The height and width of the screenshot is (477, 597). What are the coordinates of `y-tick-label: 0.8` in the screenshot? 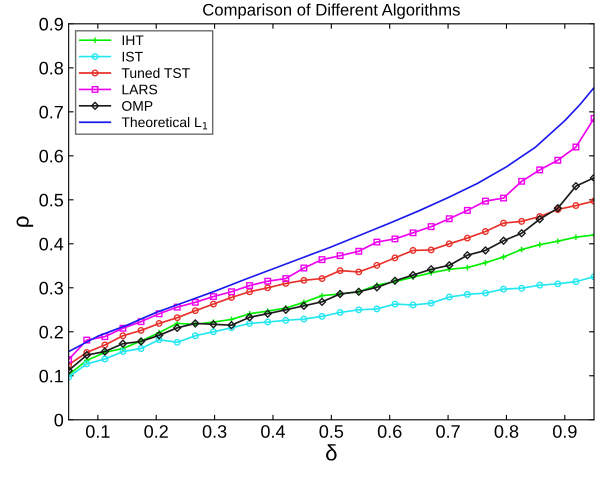 It's located at (51, 68).